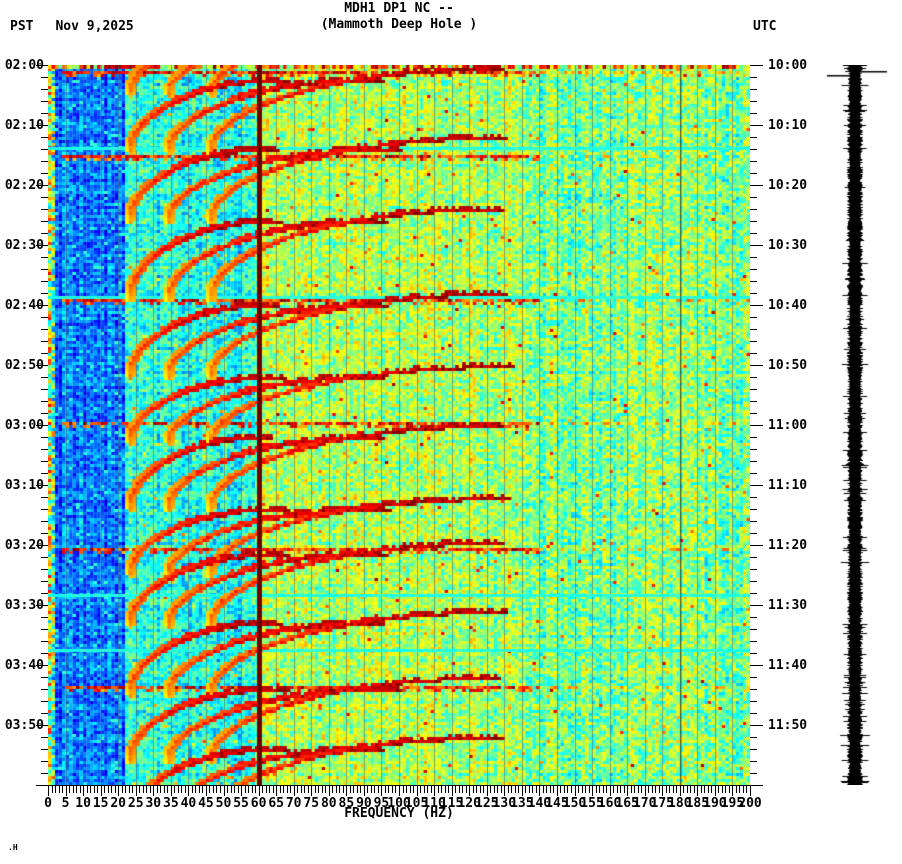  Describe the element at coordinates (680, 803) in the screenshot. I see `freq-tick-label: 180` at that location.